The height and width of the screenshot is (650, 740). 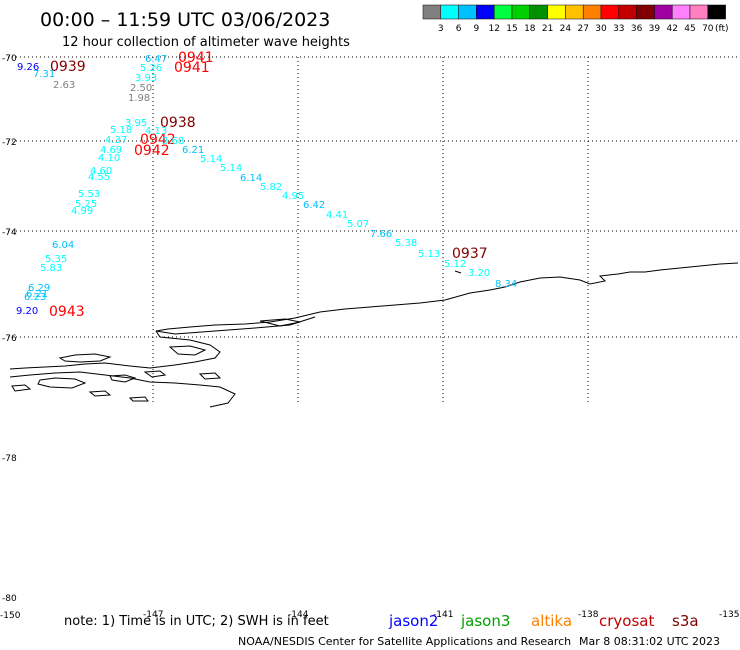 What do you see at coordinates (27, 311) in the screenshot?
I see `wave-height-label: 9.20` at bounding box center [27, 311].